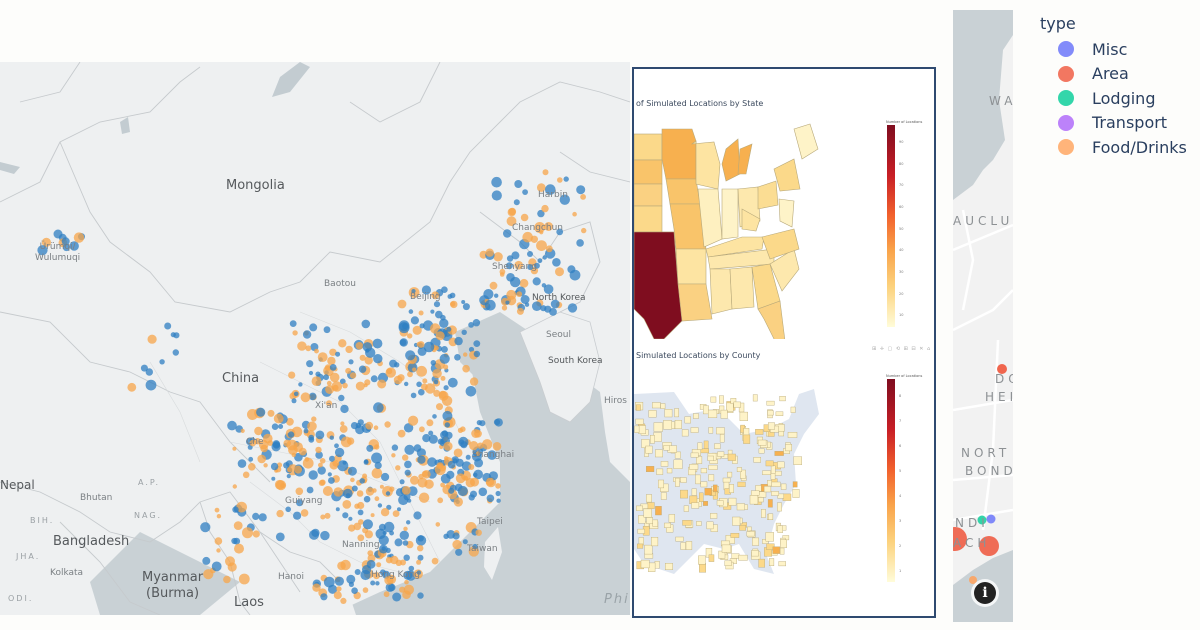 The height and width of the screenshot is (630, 1200). I want to click on label-taiwan: Taiwan, so click(482, 549).